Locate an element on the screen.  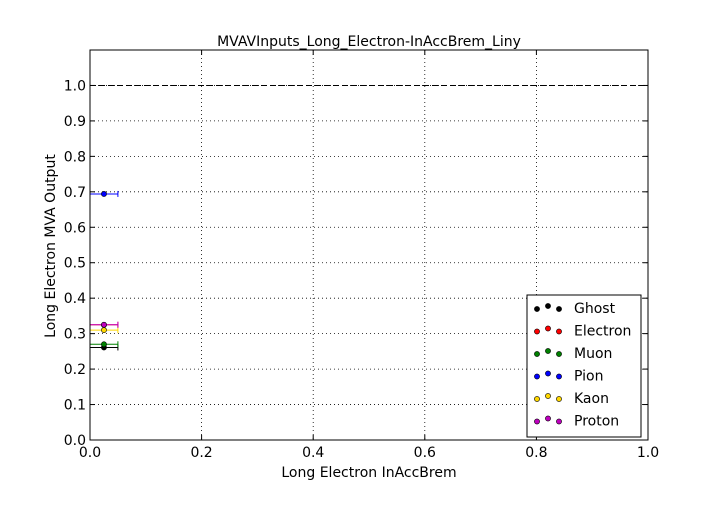
y-tick-label: 0.1 is located at coordinates (75, 406).